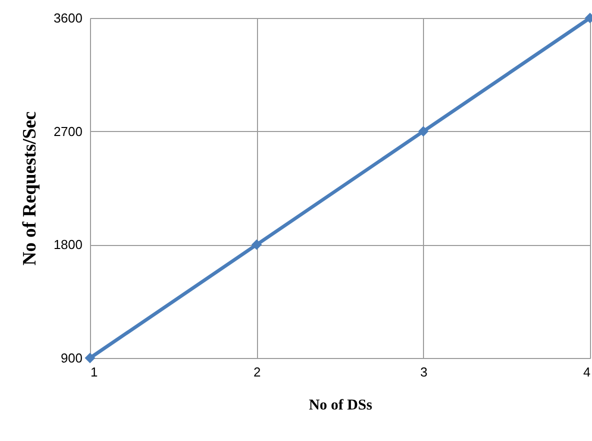 The image size is (592, 441). I want to click on x-tick-label: 1, so click(94, 372).